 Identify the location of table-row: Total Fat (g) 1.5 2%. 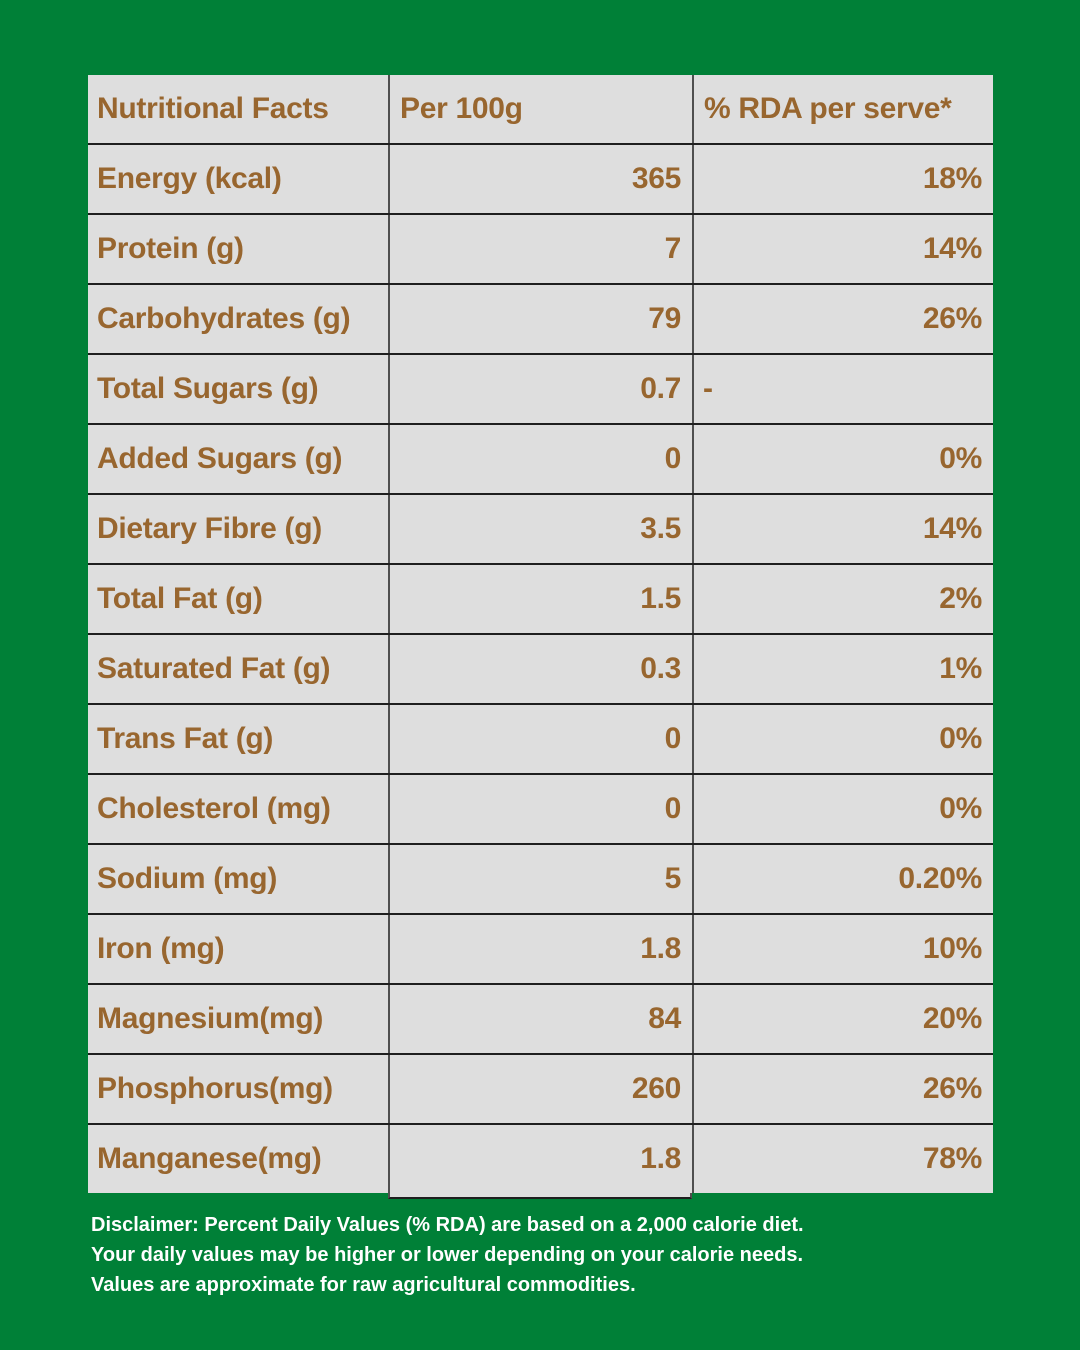
(540, 598).